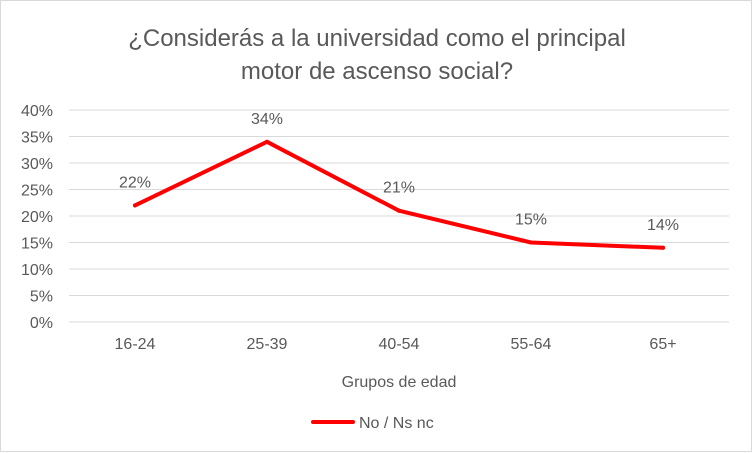  What do you see at coordinates (41, 297) in the screenshot?
I see `y-tick-label: 5%` at bounding box center [41, 297].